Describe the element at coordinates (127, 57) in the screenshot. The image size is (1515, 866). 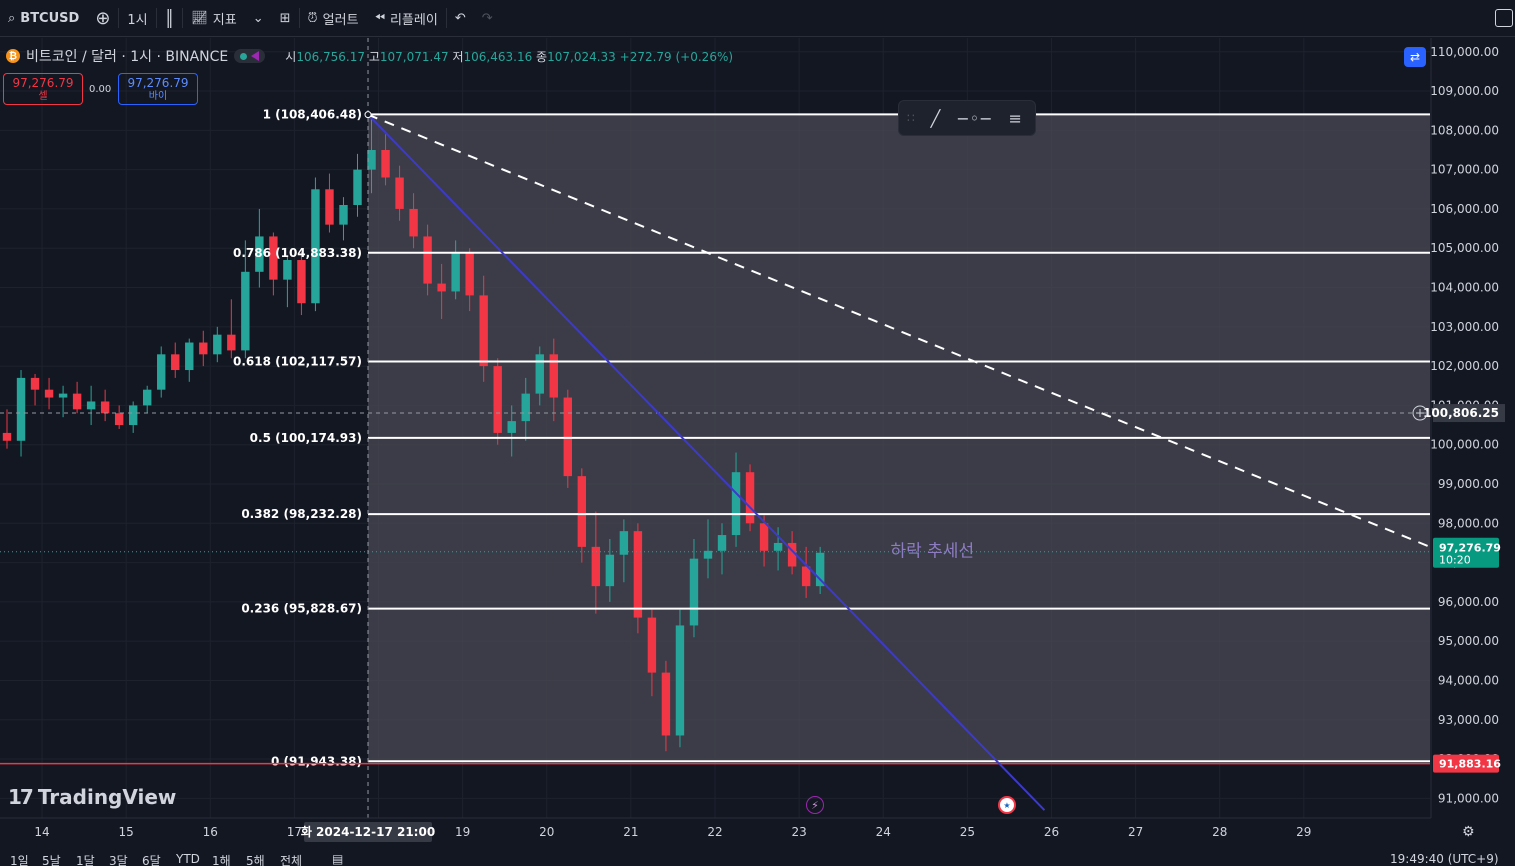
I see `legend-title: 비트코인 / 달러 · 1시 · BINANCE` at that location.